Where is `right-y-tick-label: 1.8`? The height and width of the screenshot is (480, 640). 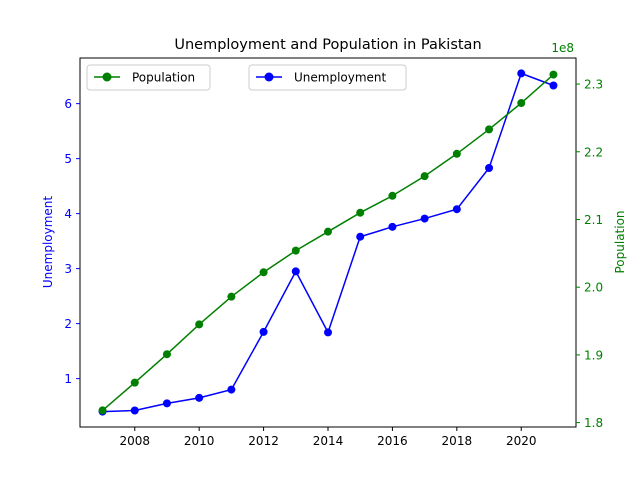 right-y-tick-label: 1.8 is located at coordinates (593, 423).